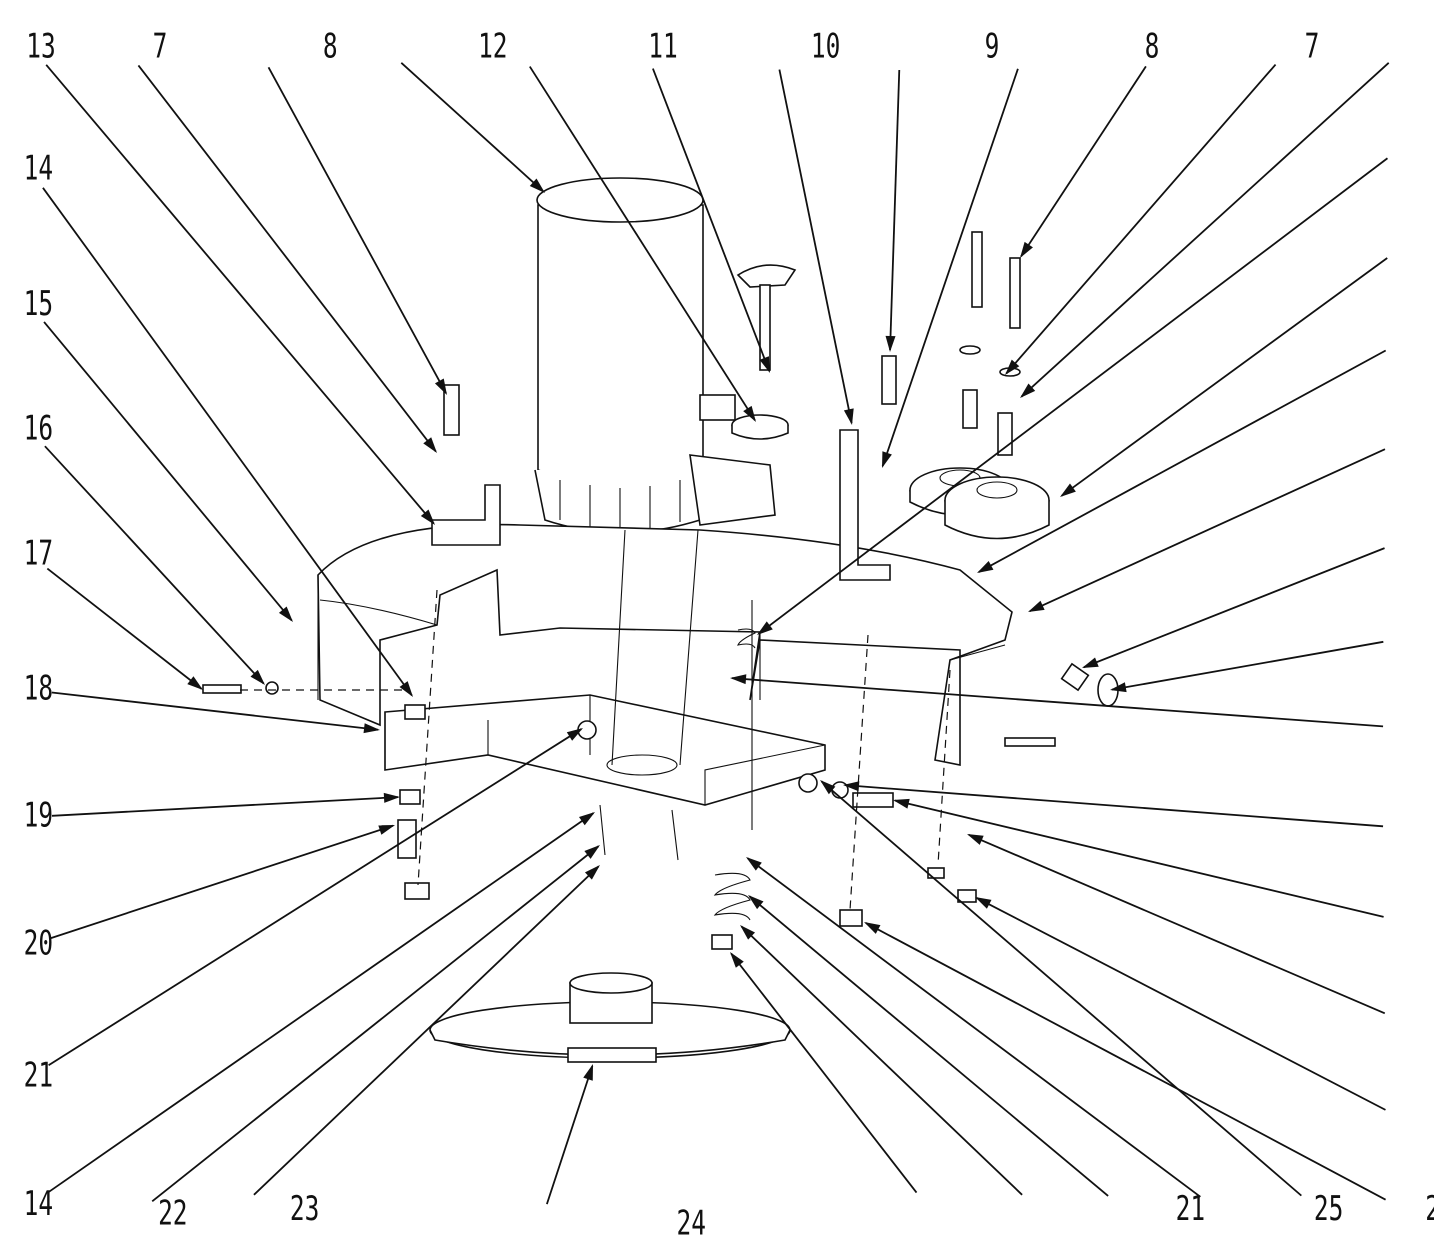  Describe the element at coordinates (610, 1017) in the screenshot. I see `base-disc` at that location.